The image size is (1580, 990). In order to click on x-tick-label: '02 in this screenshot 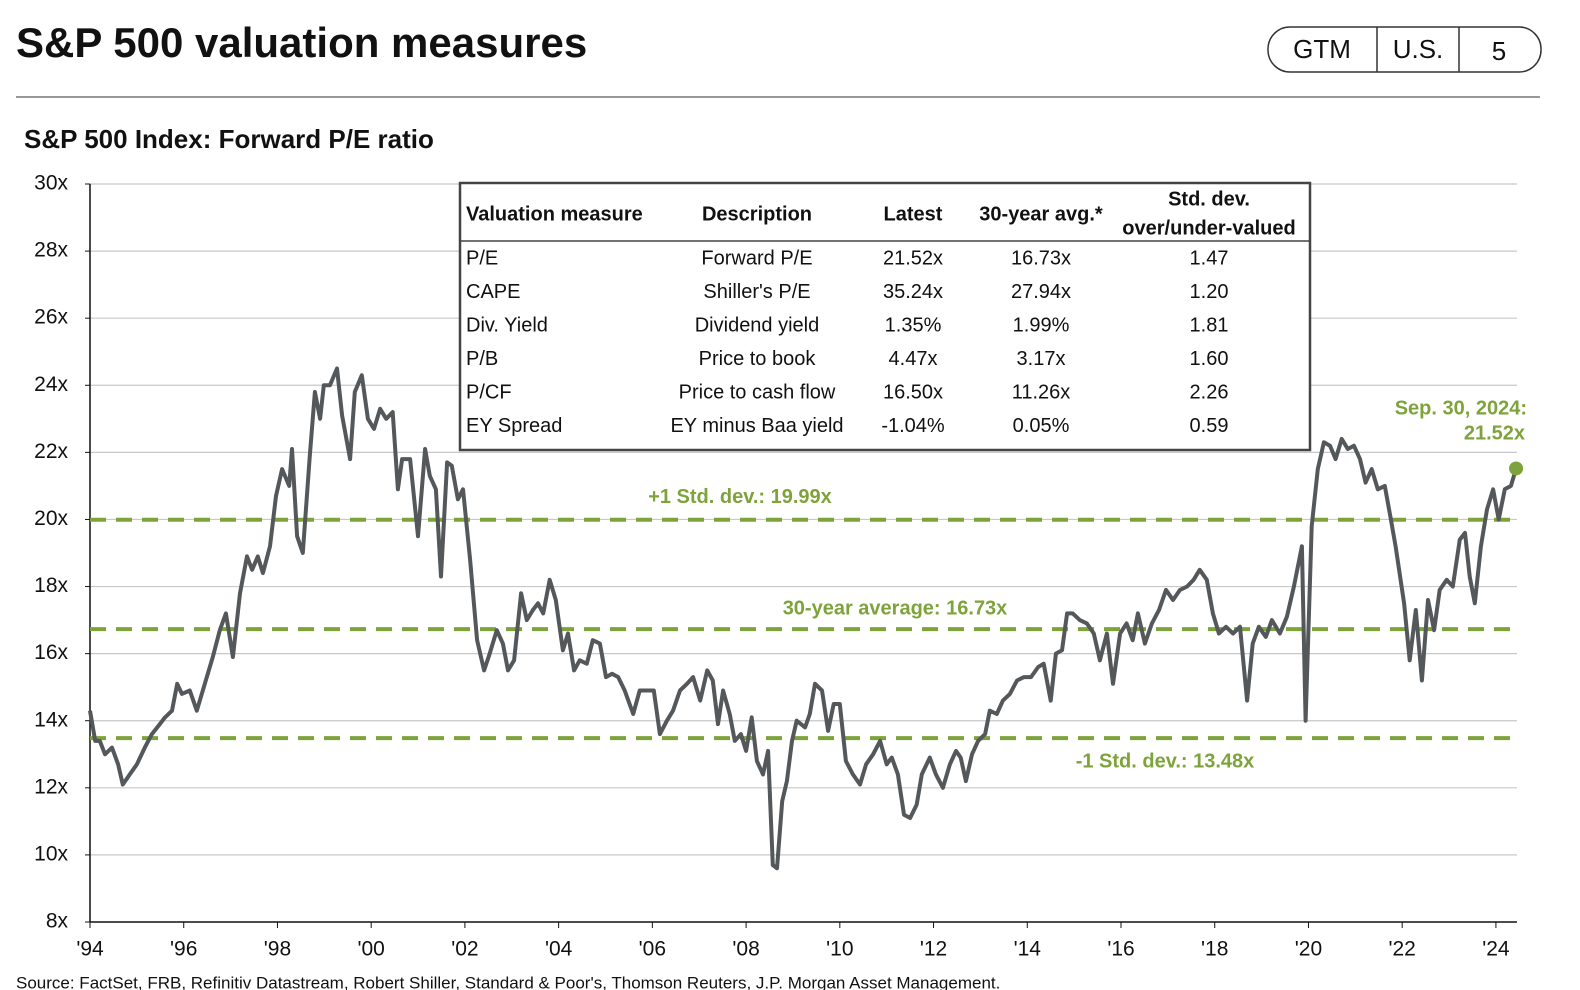, I will do `click(464, 949)`.